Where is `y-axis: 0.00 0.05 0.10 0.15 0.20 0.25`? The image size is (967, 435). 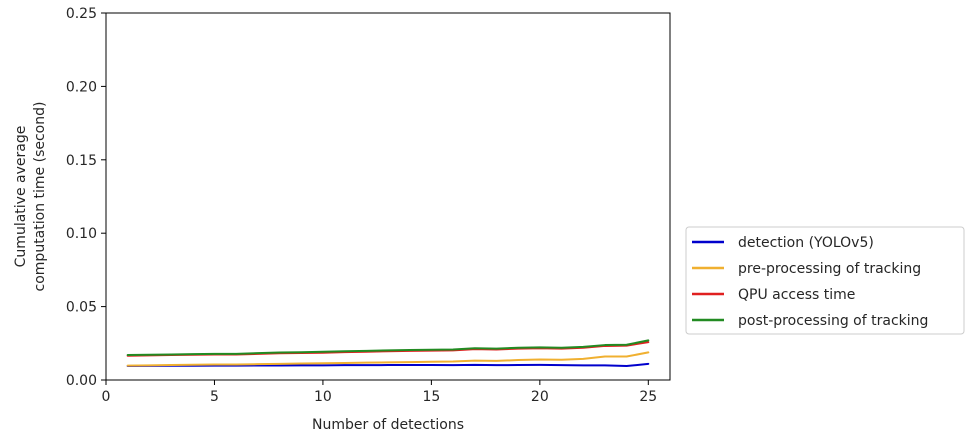
y-axis: 0.00 0.05 0.10 0.15 0.20 0.25 is located at coordinates (86, 197).